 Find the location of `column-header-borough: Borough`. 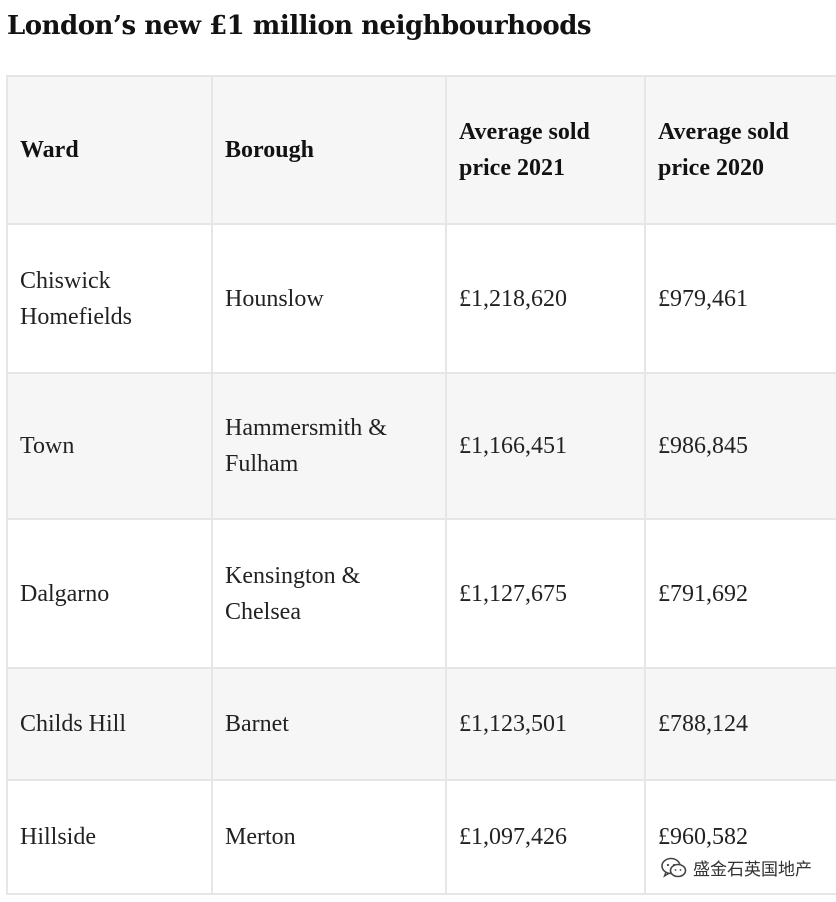

column-header-borough: Borough is located at coordinates (329, 150).